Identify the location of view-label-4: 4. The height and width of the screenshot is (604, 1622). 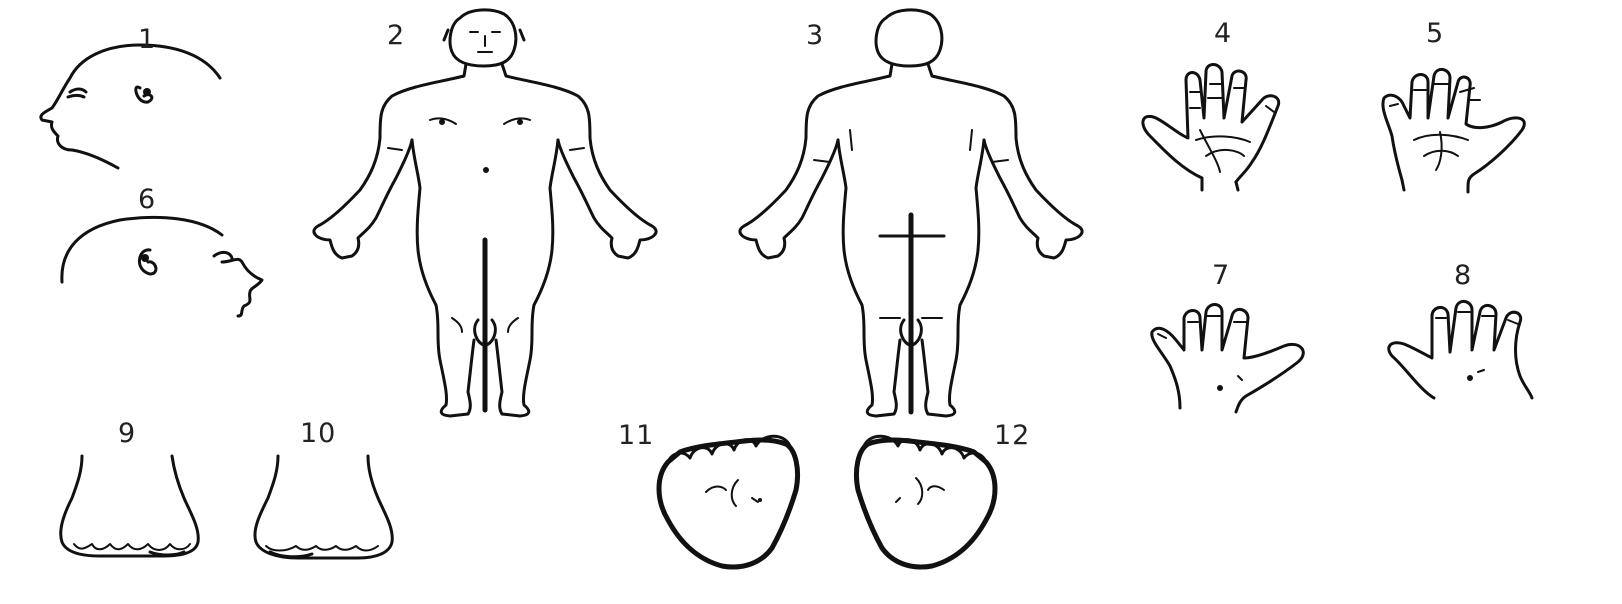
(1223, 33).